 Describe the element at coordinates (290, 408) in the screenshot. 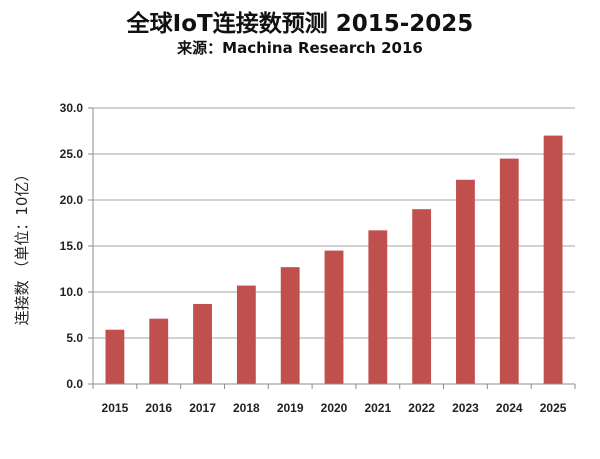

I see `x-tick-label: 2019` at that location.